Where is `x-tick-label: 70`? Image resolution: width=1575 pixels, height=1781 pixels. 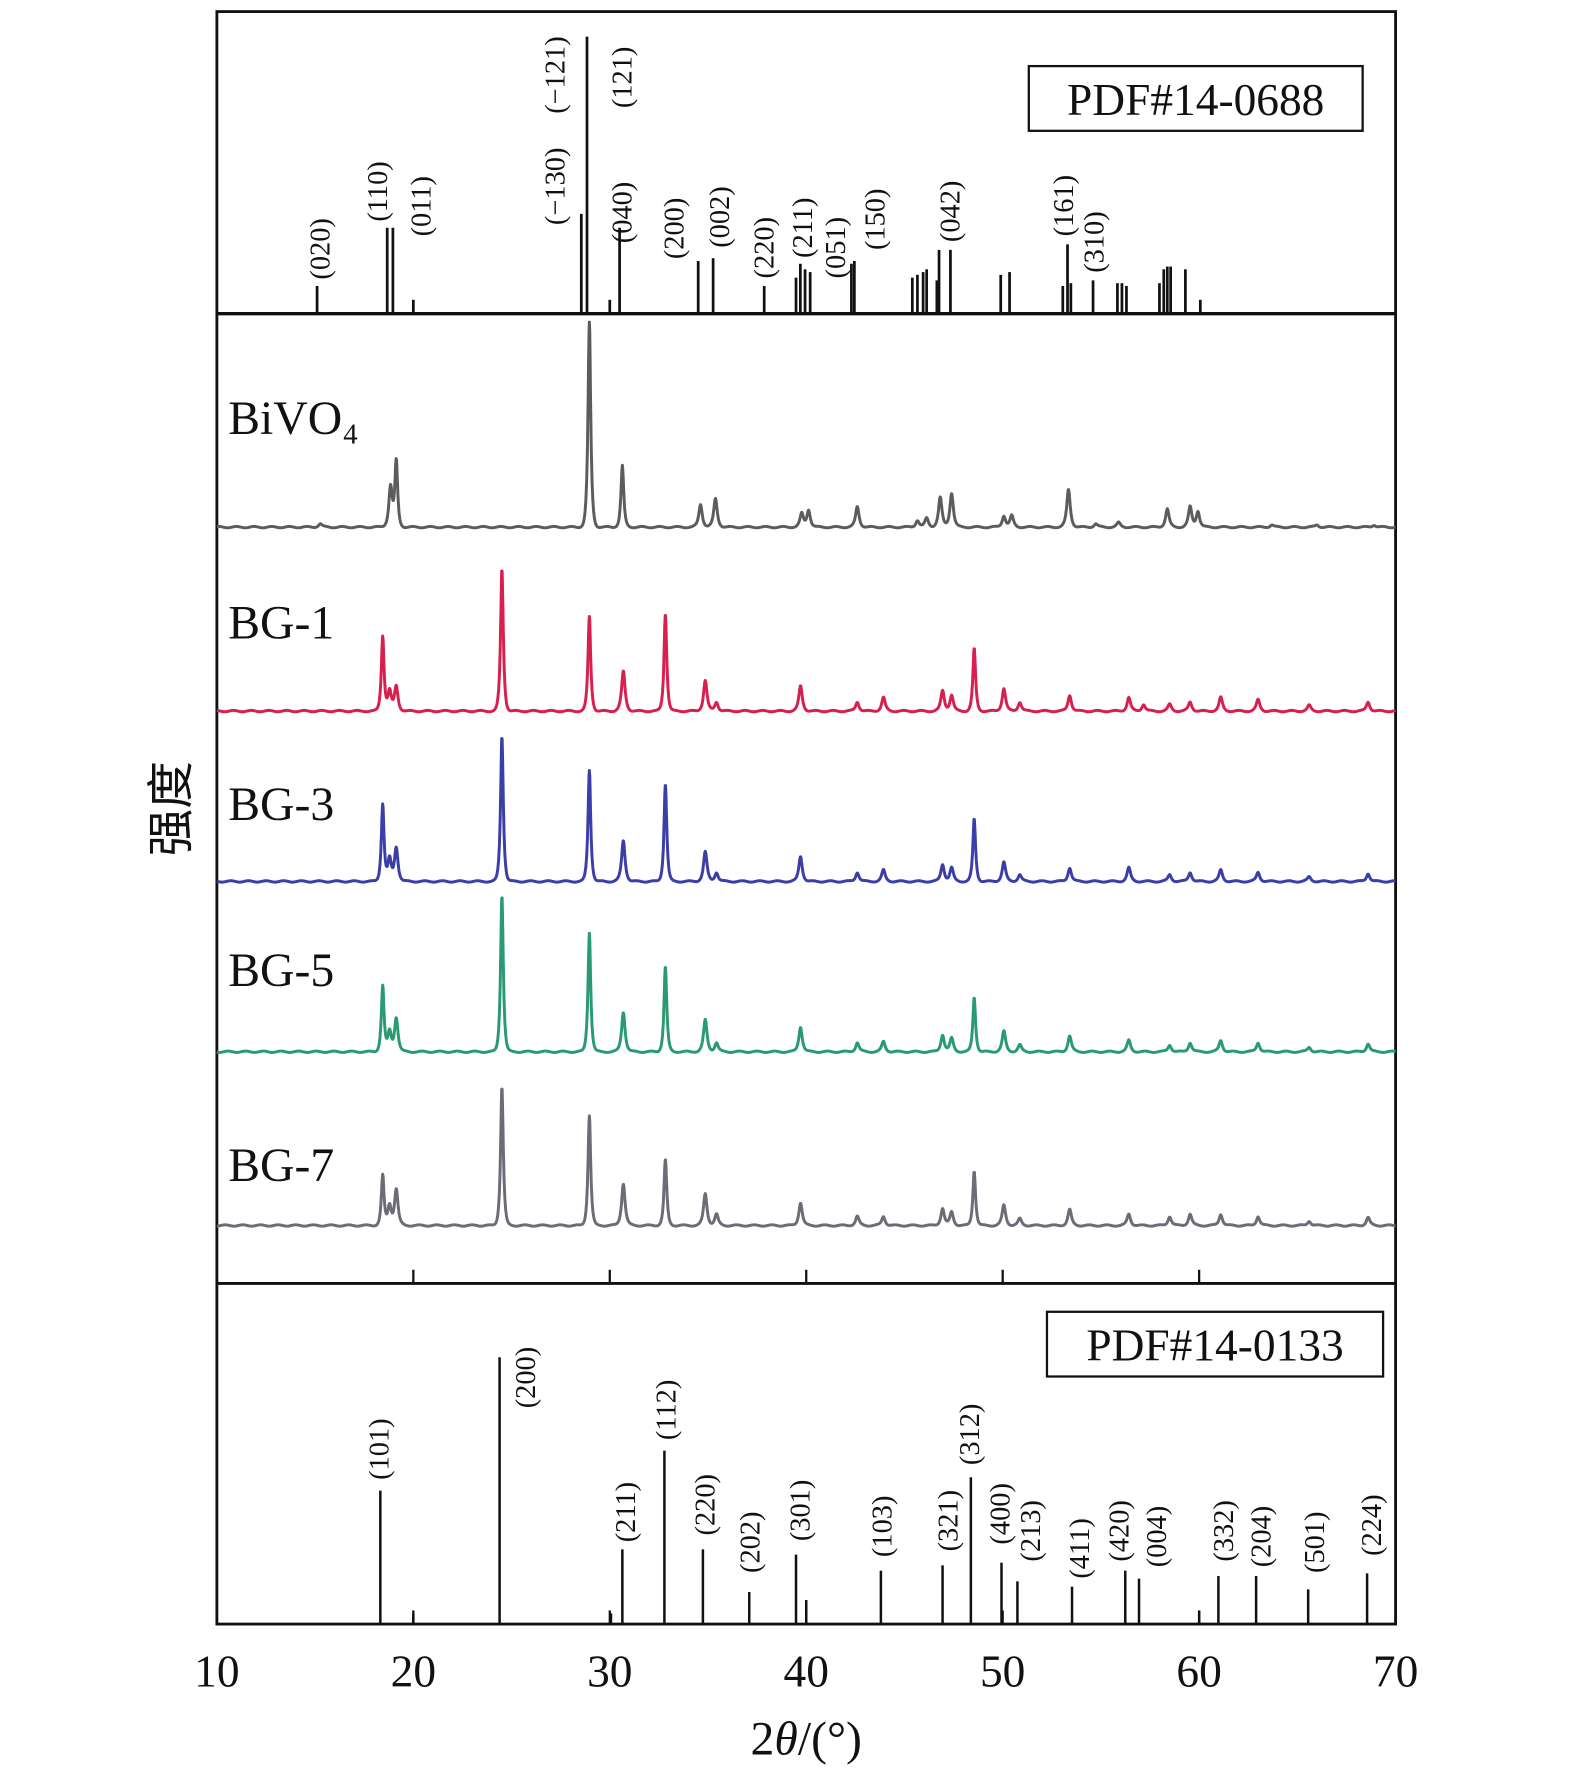 x-tick-label: 70 is located at coordinates (1395, 1672).